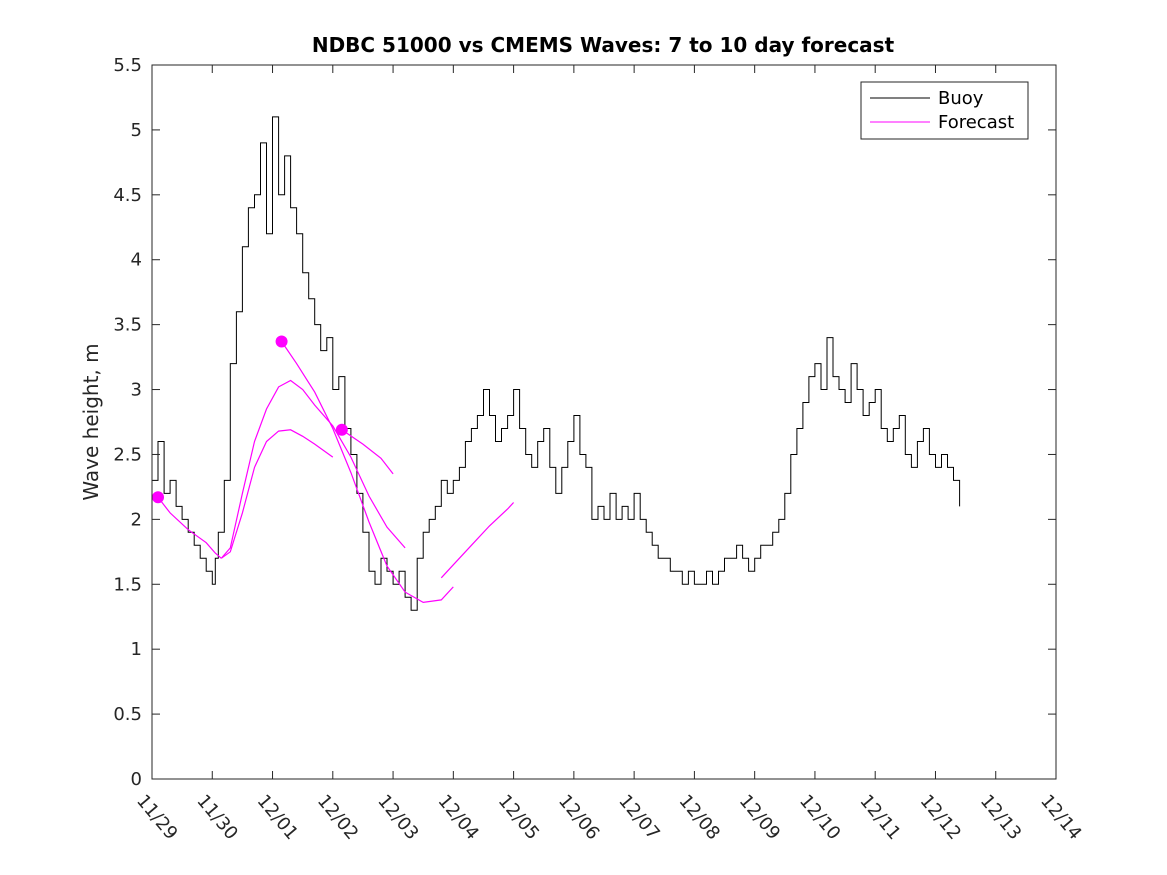 The width and height of the screenshot is (1167, 875). Describe the element at coordinates (127, 195) in the screenshot. I see `y-tick-label: 4.5` at that location.